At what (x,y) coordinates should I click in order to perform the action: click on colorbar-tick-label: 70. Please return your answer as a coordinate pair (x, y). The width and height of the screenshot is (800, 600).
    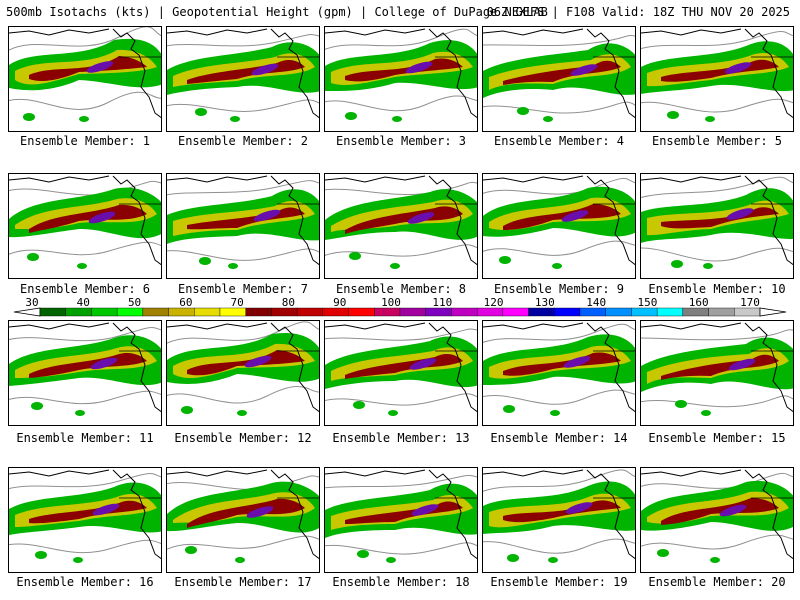
    Looking at the image, I should click on (237, 302).